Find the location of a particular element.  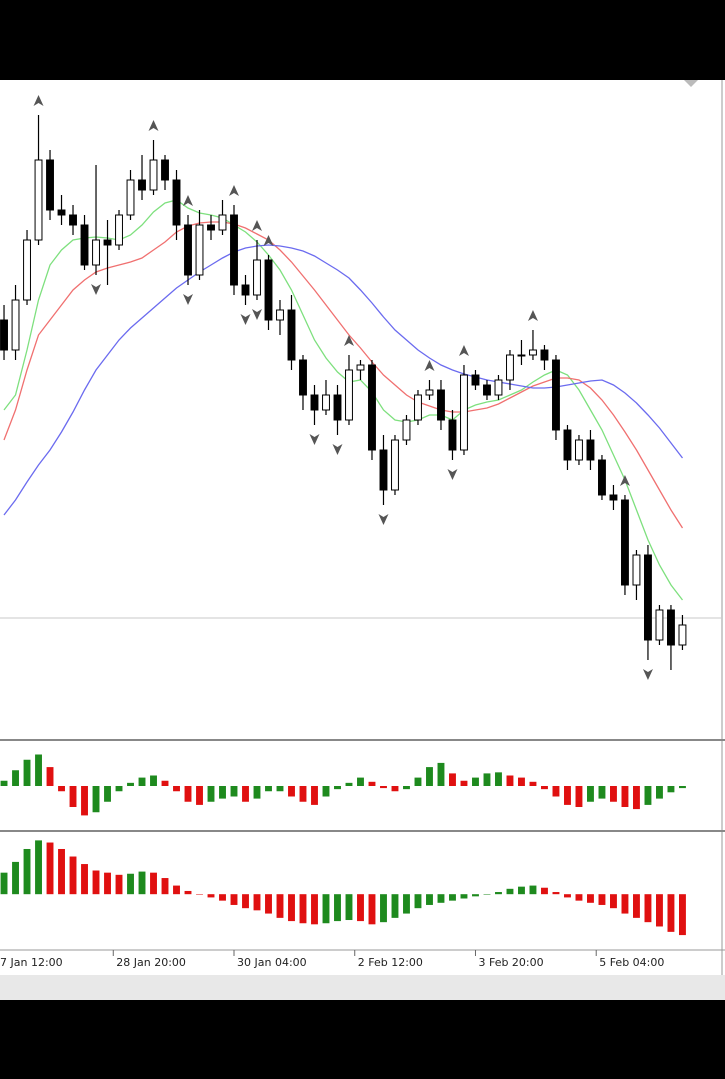

x-tick-label: 30 Jan 04:00 is located at coordinates (272, 962).